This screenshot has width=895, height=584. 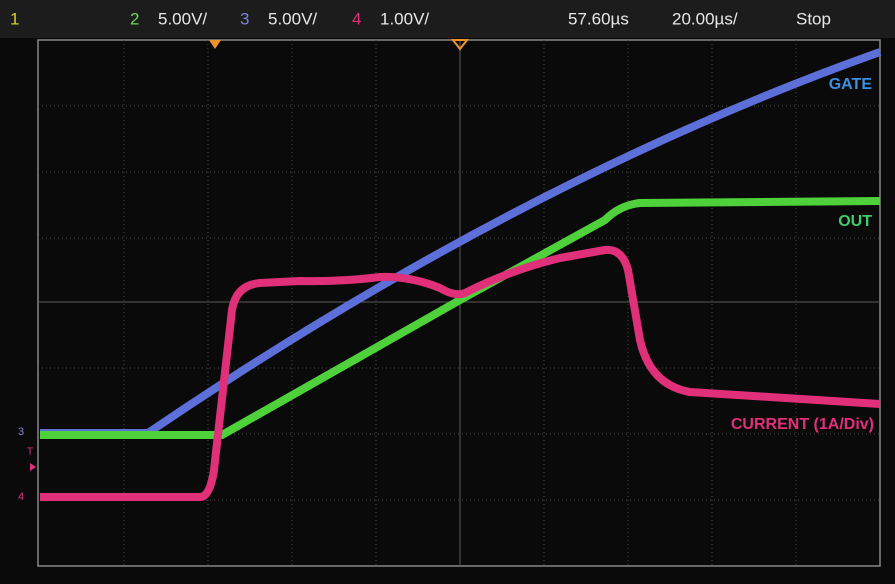 What do you see at coordinates (14, 18) in the screenshot?
I see `channel-1: 1` at bounding box center [14, 18].